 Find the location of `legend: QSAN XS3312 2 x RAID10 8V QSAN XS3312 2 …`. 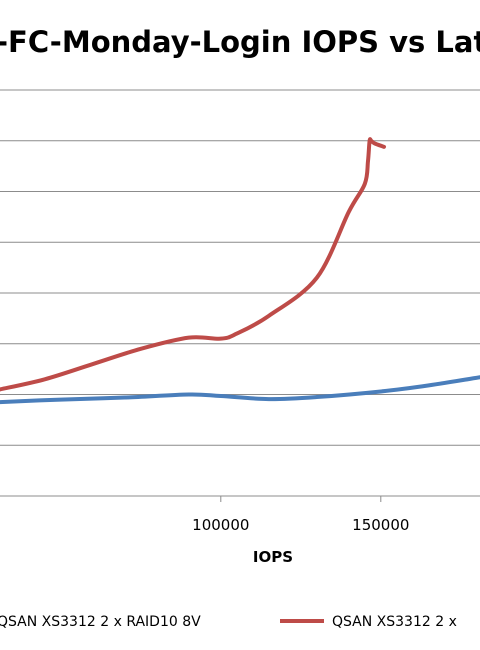

legend: QSAN XS3312 2 x RAID10 8V QSAN XS3312 2 … is located at coordinates (228, 622).